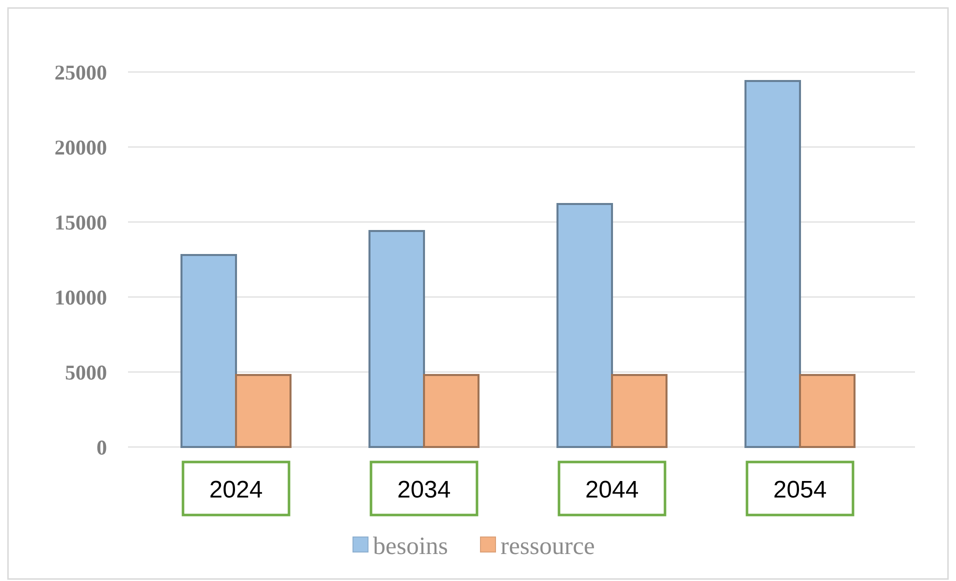 The width and height of the screenshot is (956, 581). What do you see at coordinates (80, 72) in the screenshot?
I see `y-tick-label: 25000` at bounding box center [80, 72].